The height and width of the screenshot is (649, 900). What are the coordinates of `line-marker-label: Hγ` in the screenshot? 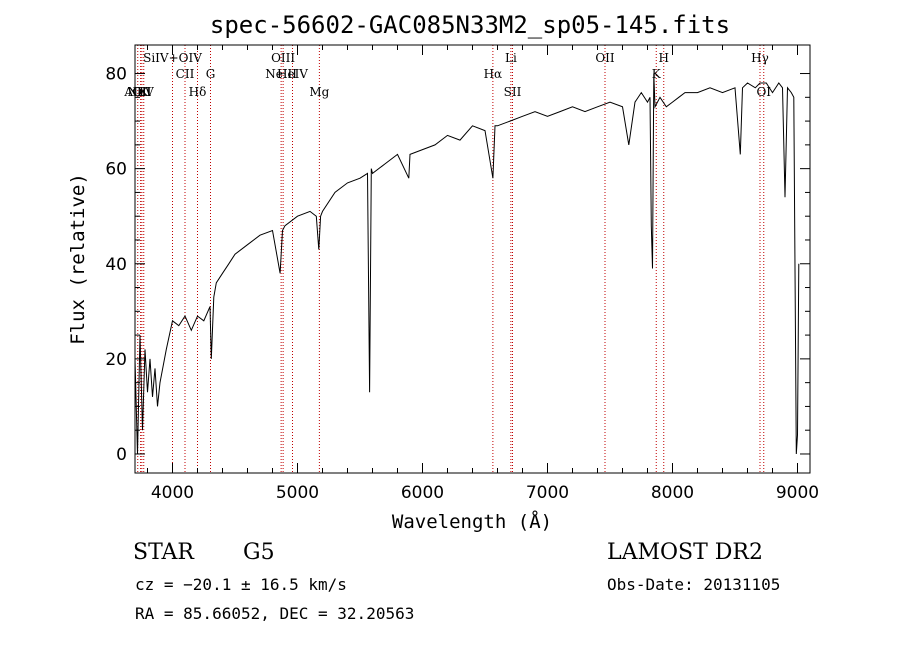 It's located at (760, 58).